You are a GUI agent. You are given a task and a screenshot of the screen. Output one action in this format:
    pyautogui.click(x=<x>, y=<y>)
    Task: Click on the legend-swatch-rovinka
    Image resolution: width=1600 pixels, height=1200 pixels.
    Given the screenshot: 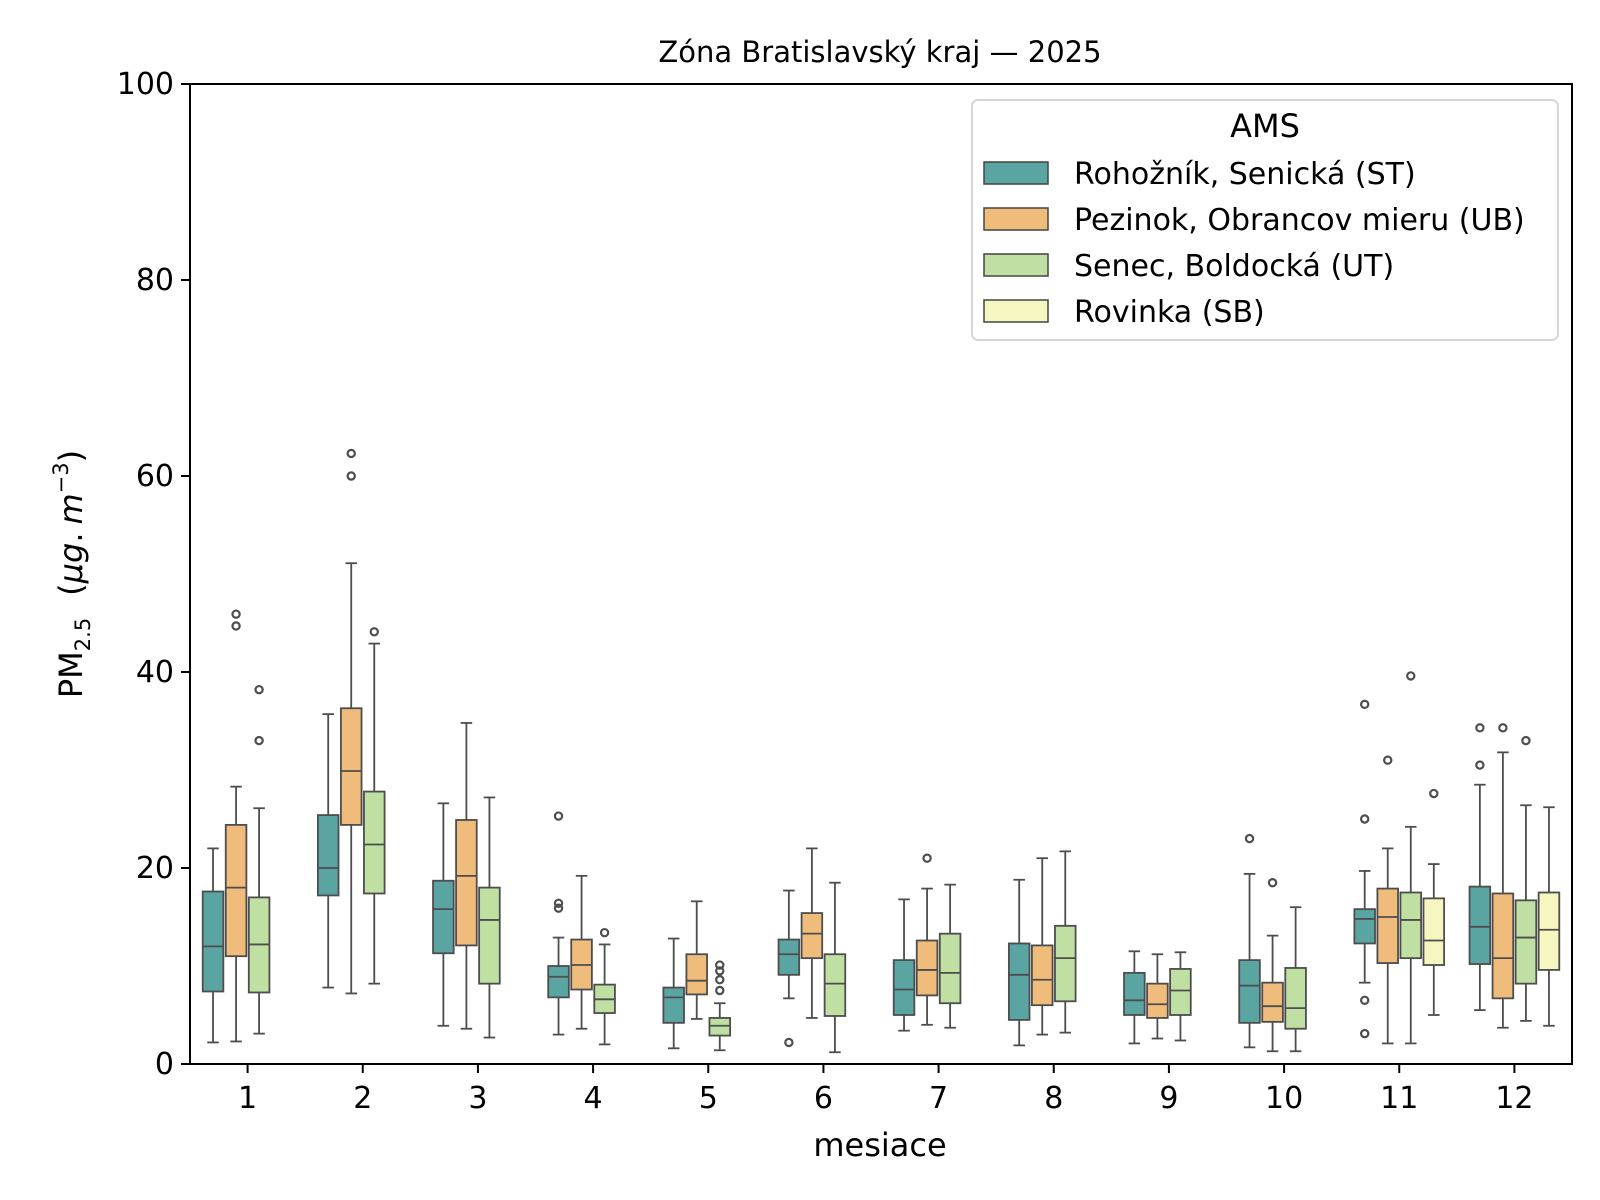 What is the action you would take?
    pyautogui.click(x=1016, y=311)
    